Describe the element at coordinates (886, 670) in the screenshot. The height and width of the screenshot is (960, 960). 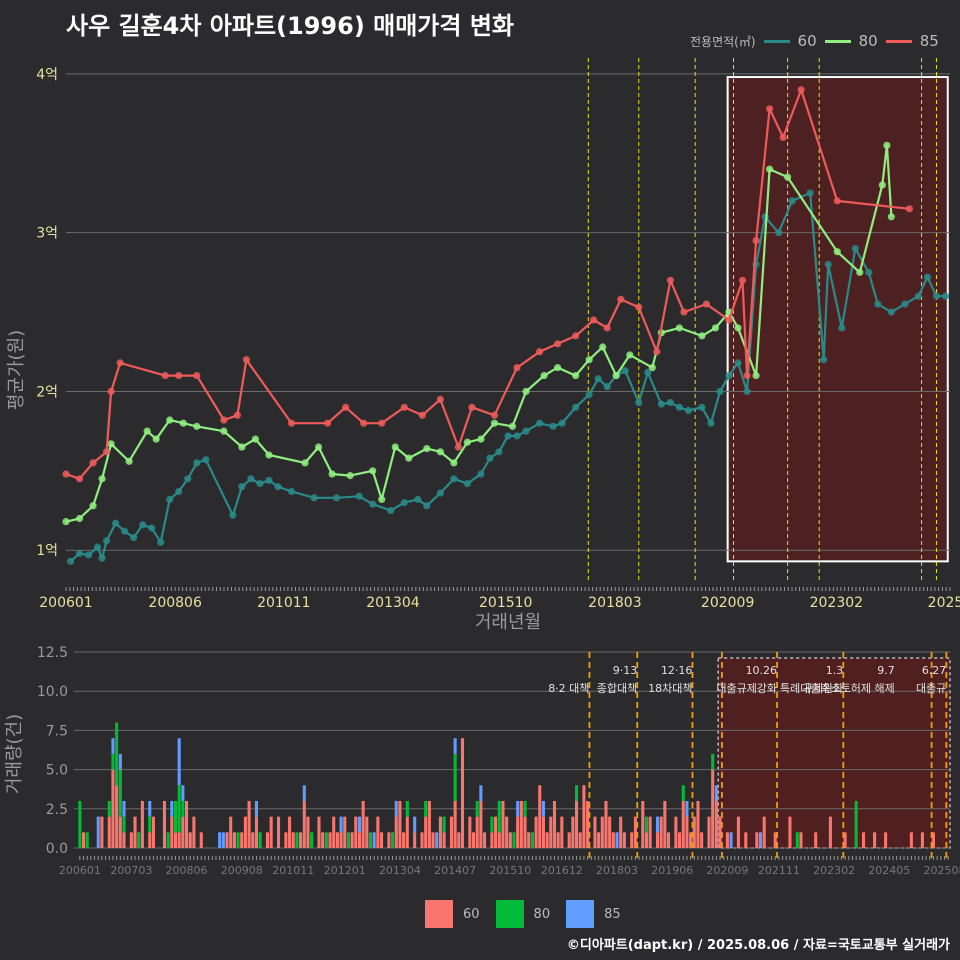
I see `event-date-label: 9.7` at that location.